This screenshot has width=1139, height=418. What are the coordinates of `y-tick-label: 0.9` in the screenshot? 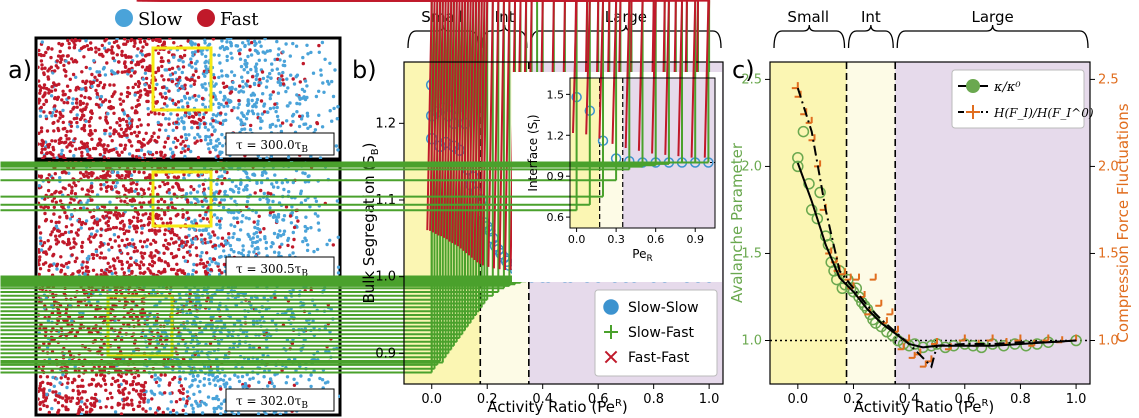 It's located at (385, 353).